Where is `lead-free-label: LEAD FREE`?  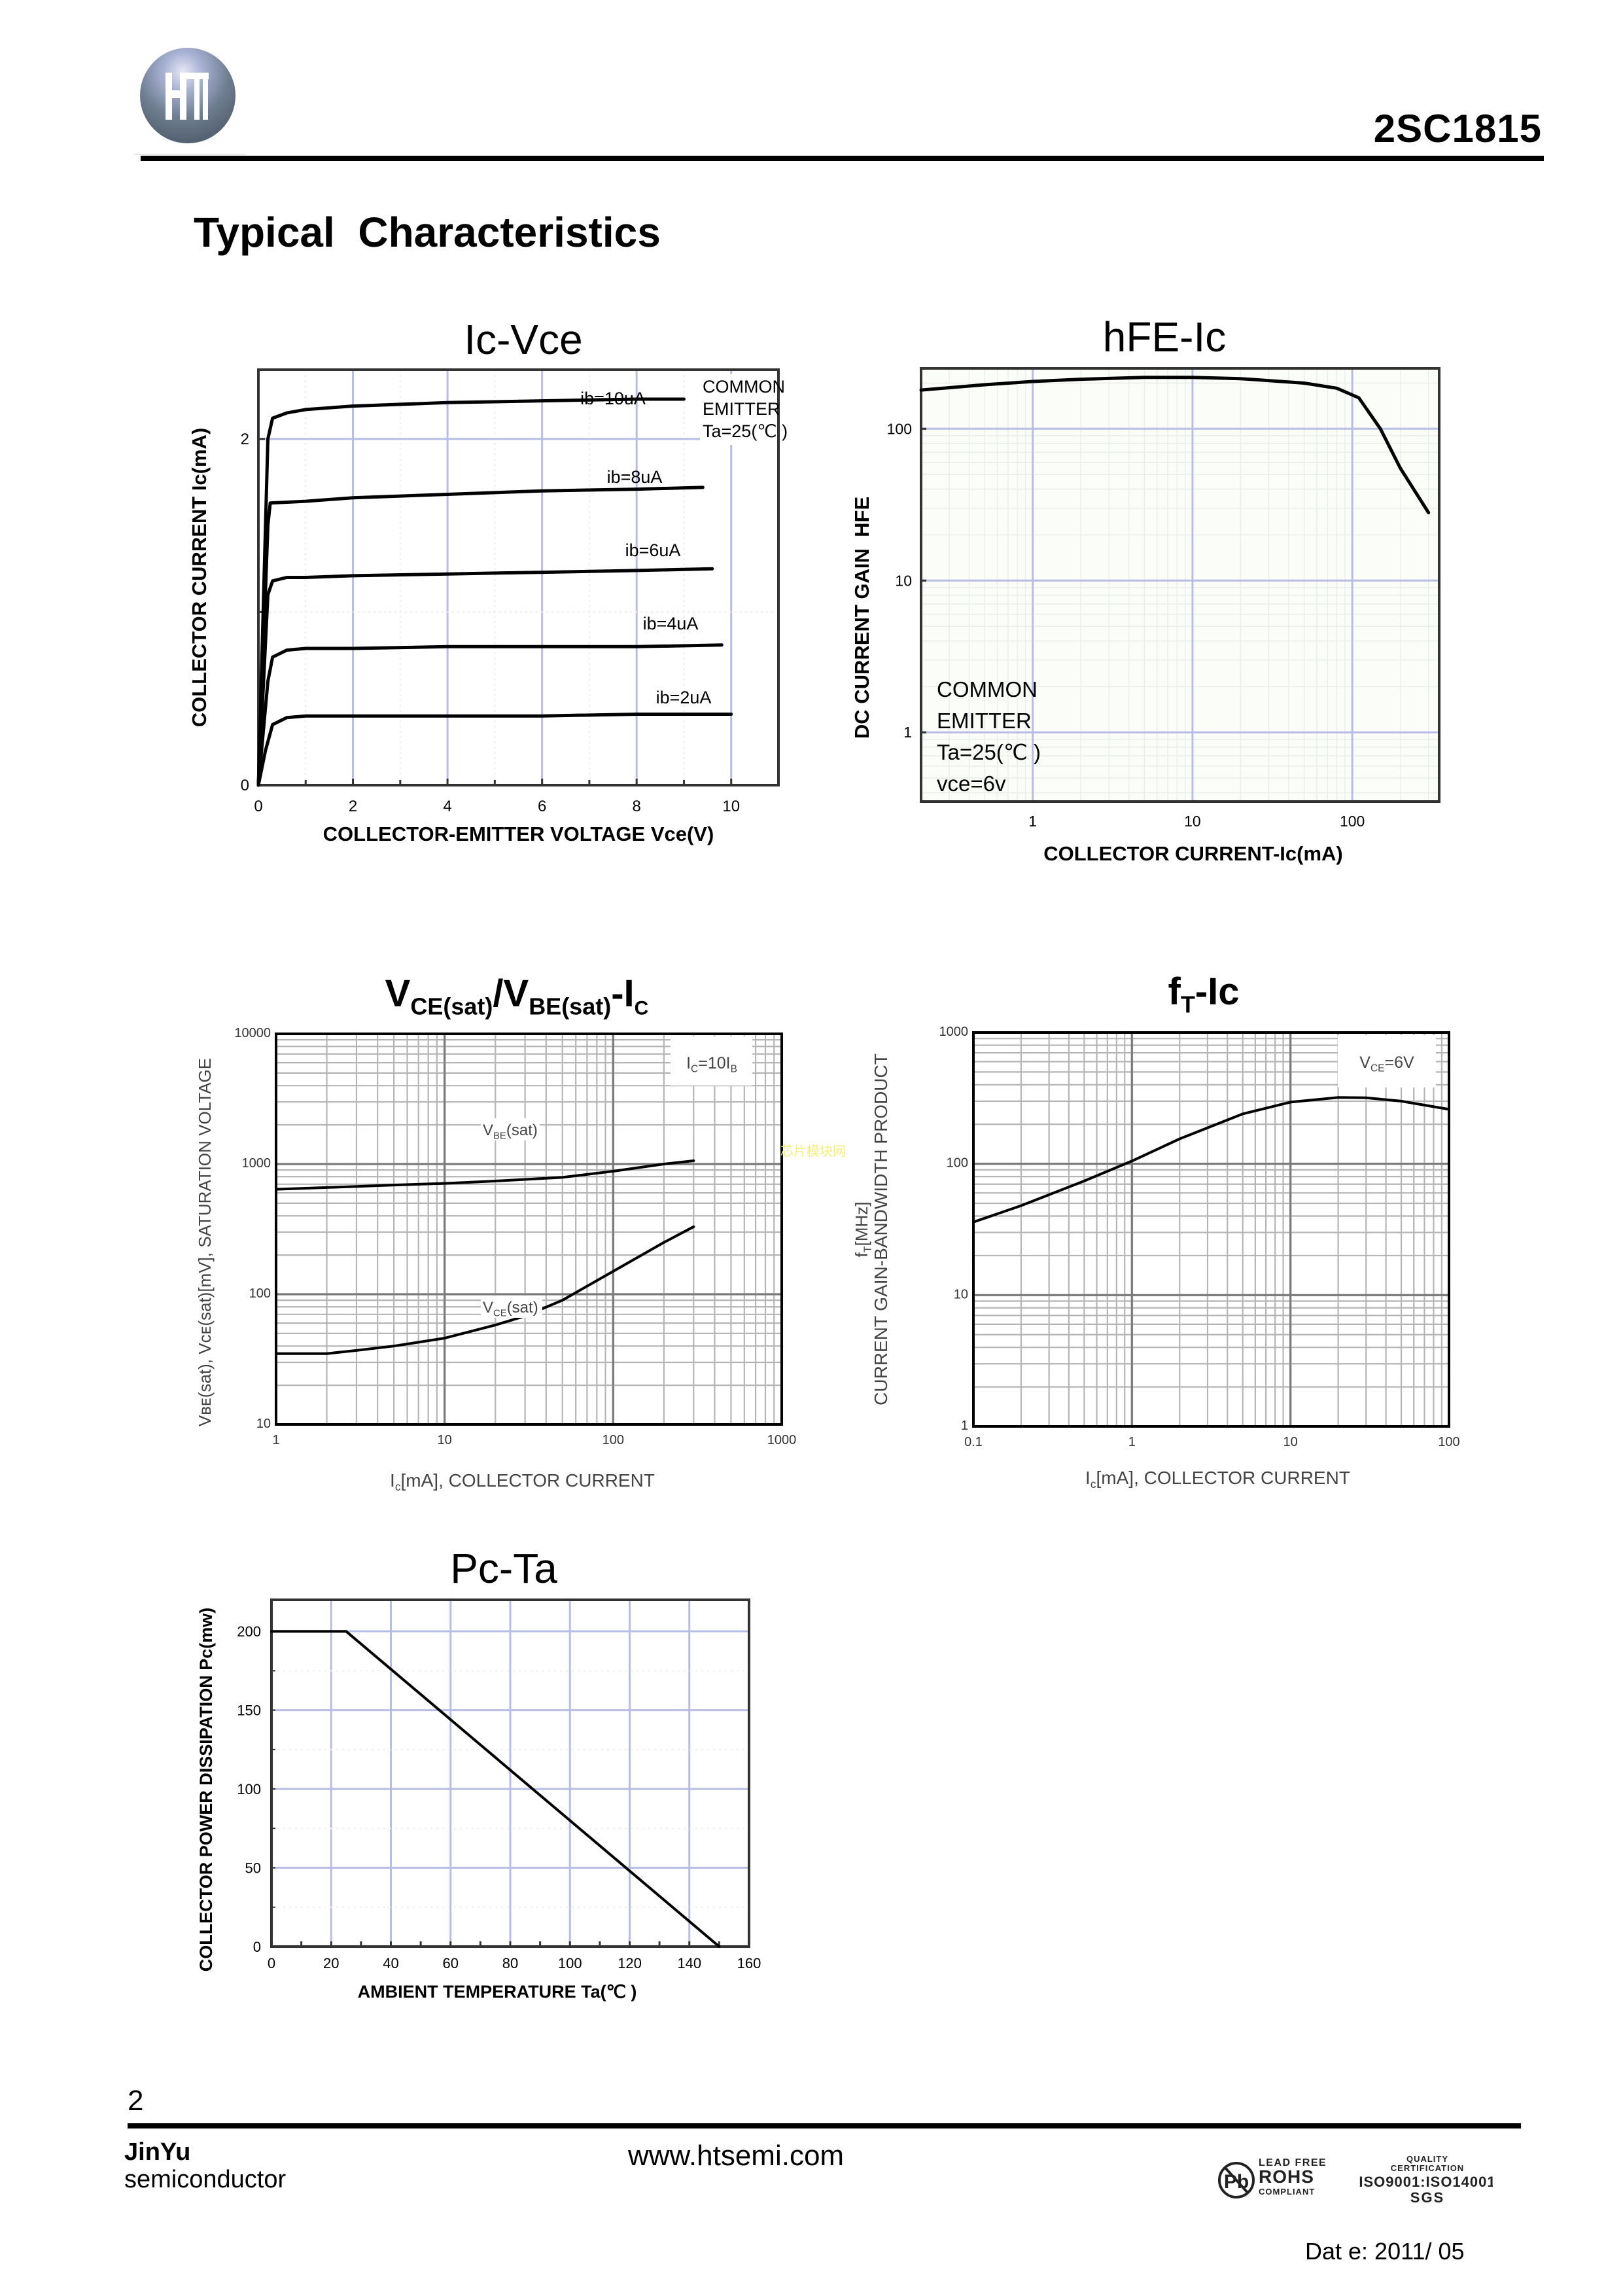 lead-free-label: LEAD FREE is located at coordinates (1293, 2162).